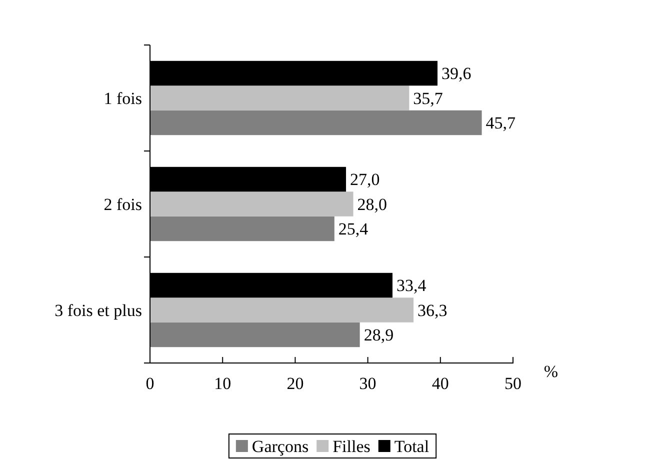 Image resolution: width=655 pixels, height=463 pixels. I want to click on data-label: 25,4, so click(353, 229).